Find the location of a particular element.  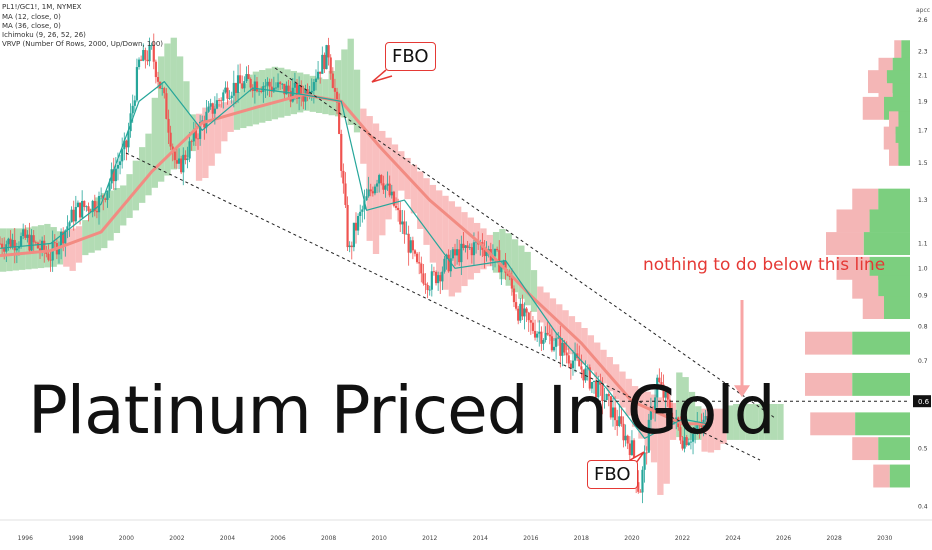

indicator-ichimoku: Ichimoku (9, 26, 52, 26) is located at coordinates (44, 35).